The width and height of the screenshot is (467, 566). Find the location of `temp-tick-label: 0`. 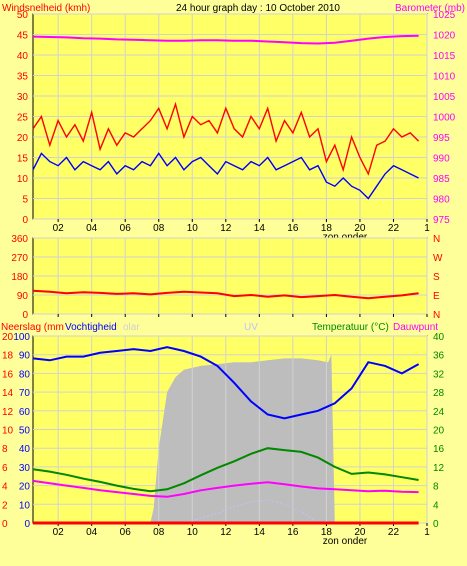

temp-tick-label: 0 is located at coordinates (436, 524).